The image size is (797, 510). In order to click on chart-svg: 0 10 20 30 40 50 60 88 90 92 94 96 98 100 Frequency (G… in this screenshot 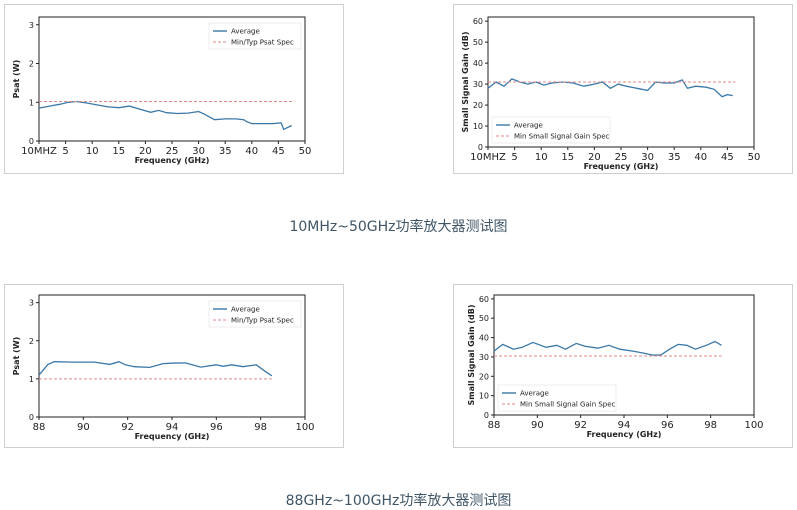, I will do `click(615, 366)`.